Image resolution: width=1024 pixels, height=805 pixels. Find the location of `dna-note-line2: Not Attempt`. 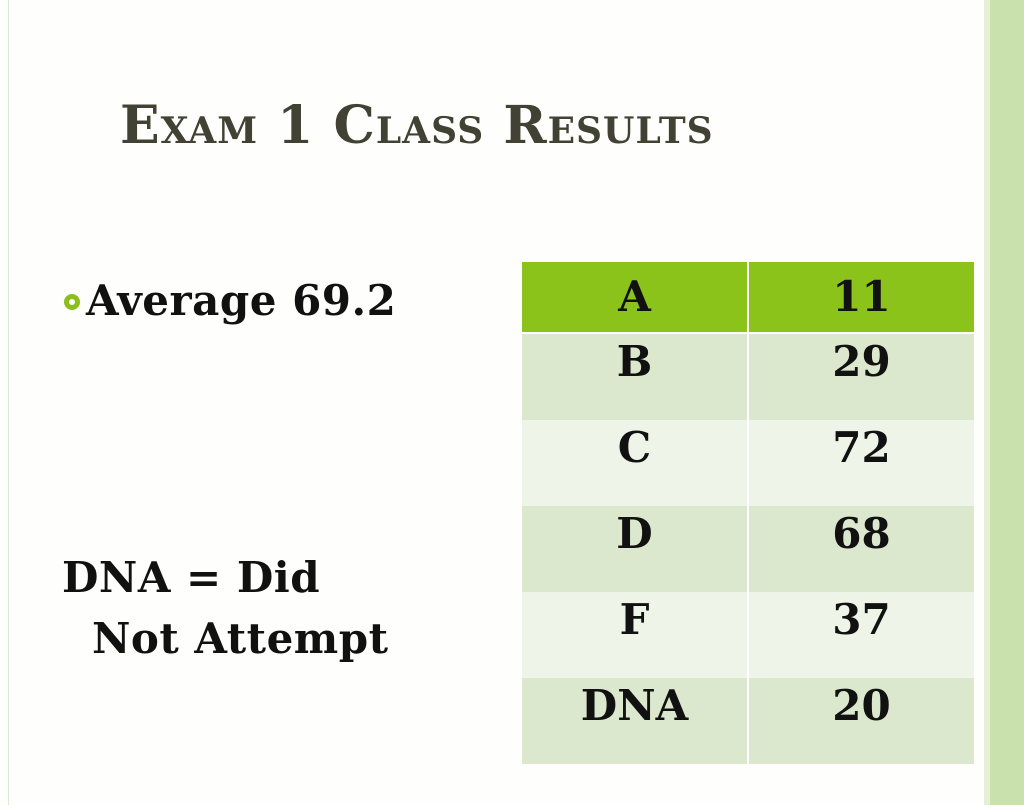

dna-note-line2: Not Attempt is located at coordinates (240, 638).